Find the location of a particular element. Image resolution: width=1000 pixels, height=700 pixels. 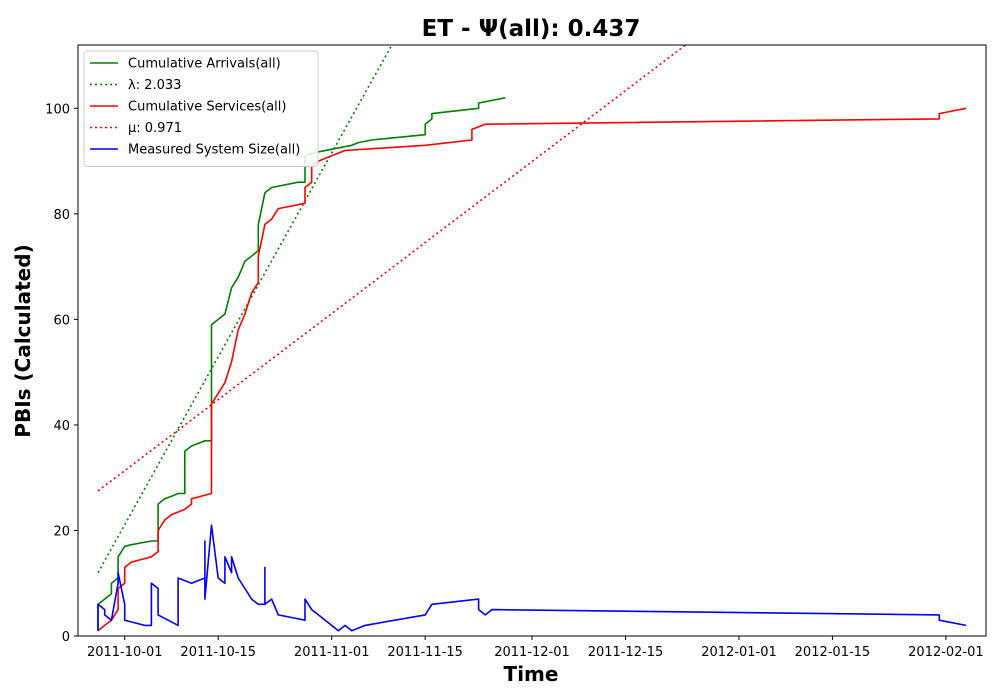

x-tick-label: 2011-12-15 is located at coordinates (626, 652).